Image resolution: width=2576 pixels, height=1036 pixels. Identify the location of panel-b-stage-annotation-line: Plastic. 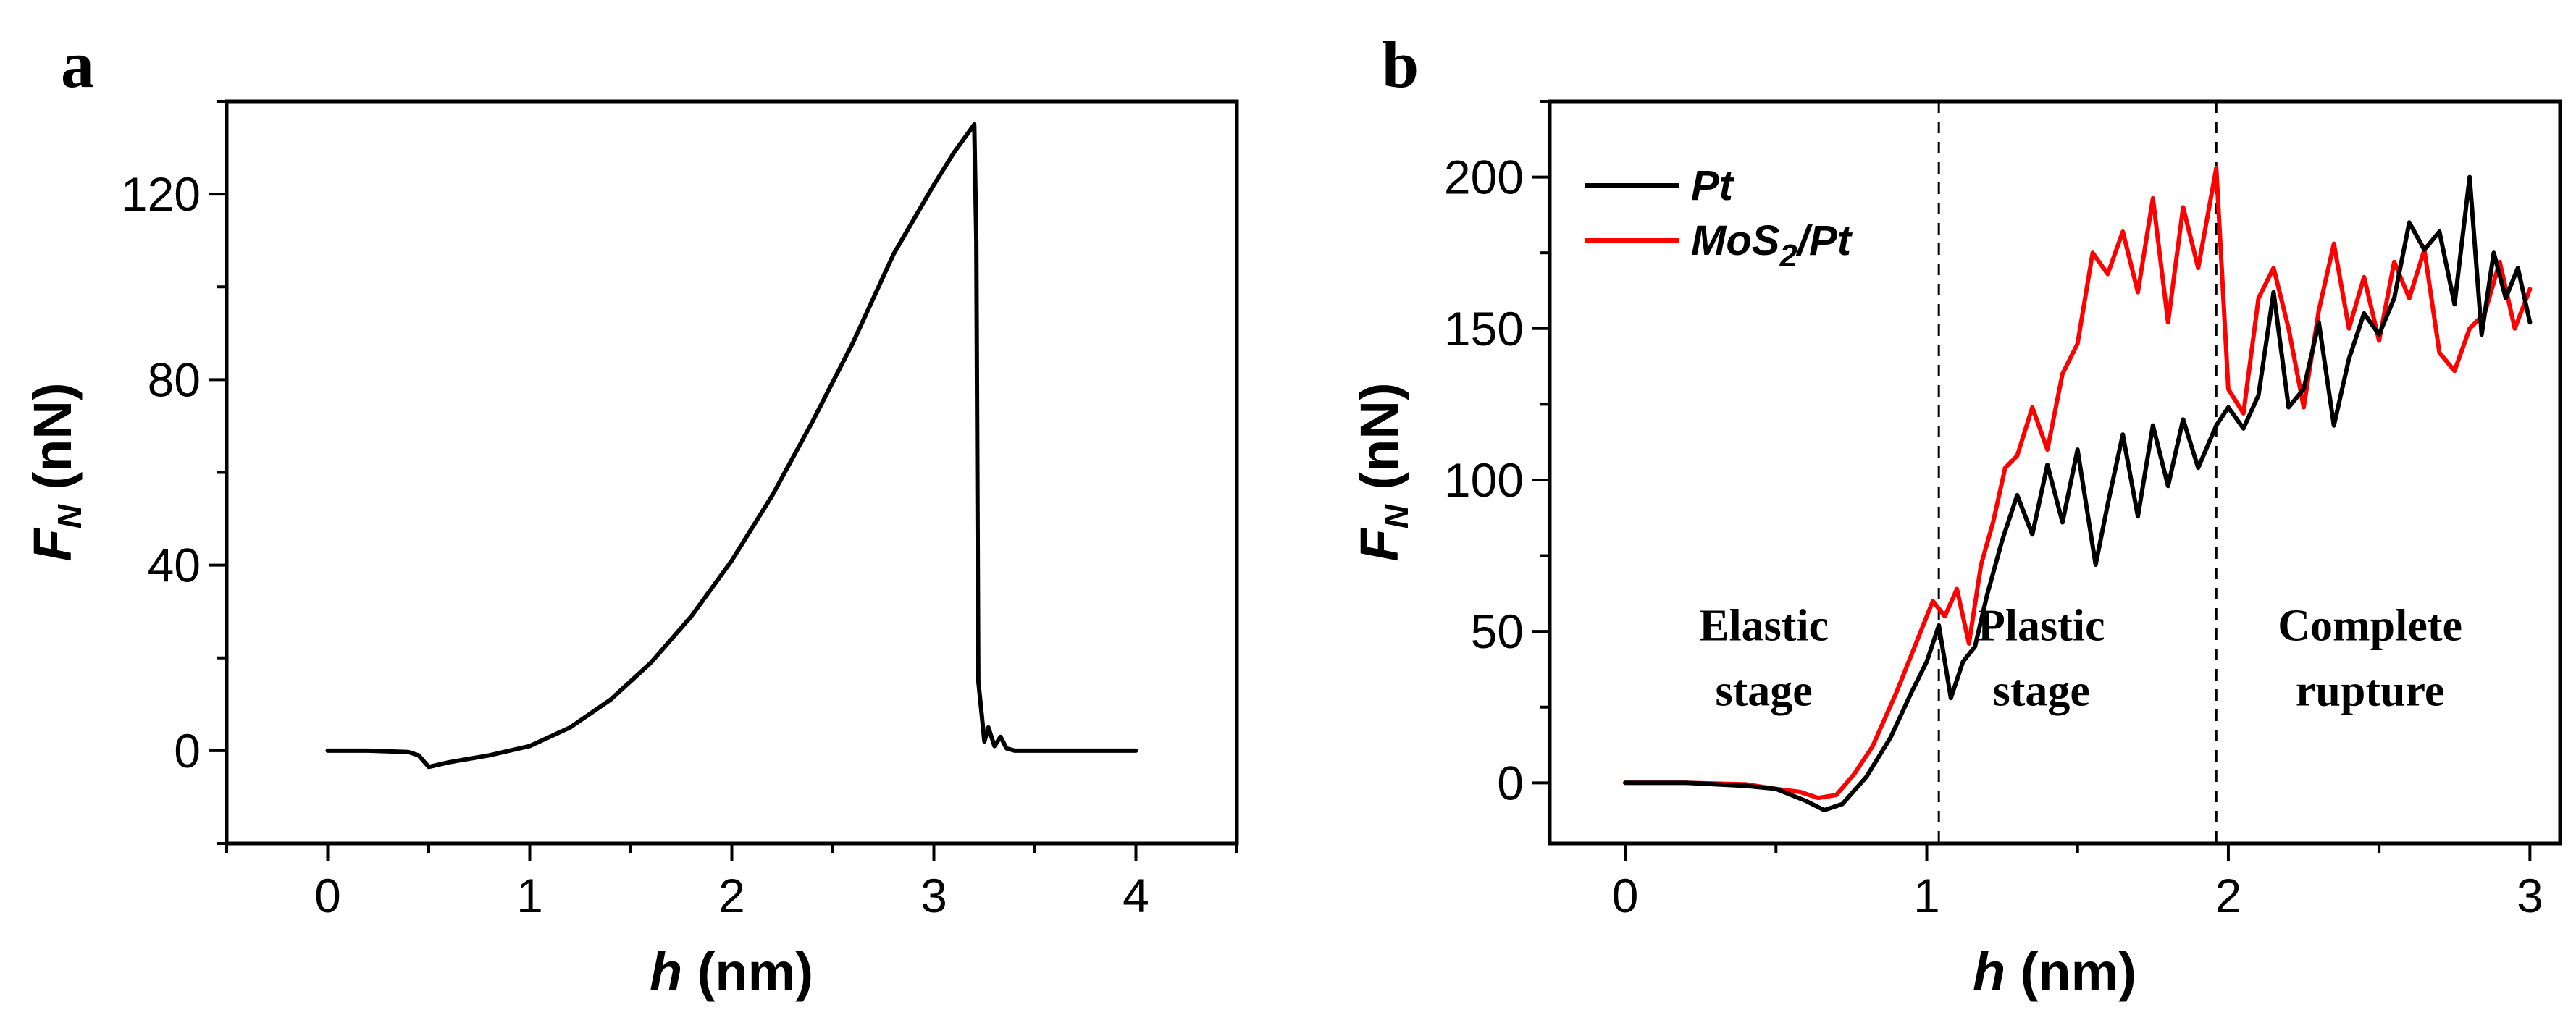
(2041, 626).